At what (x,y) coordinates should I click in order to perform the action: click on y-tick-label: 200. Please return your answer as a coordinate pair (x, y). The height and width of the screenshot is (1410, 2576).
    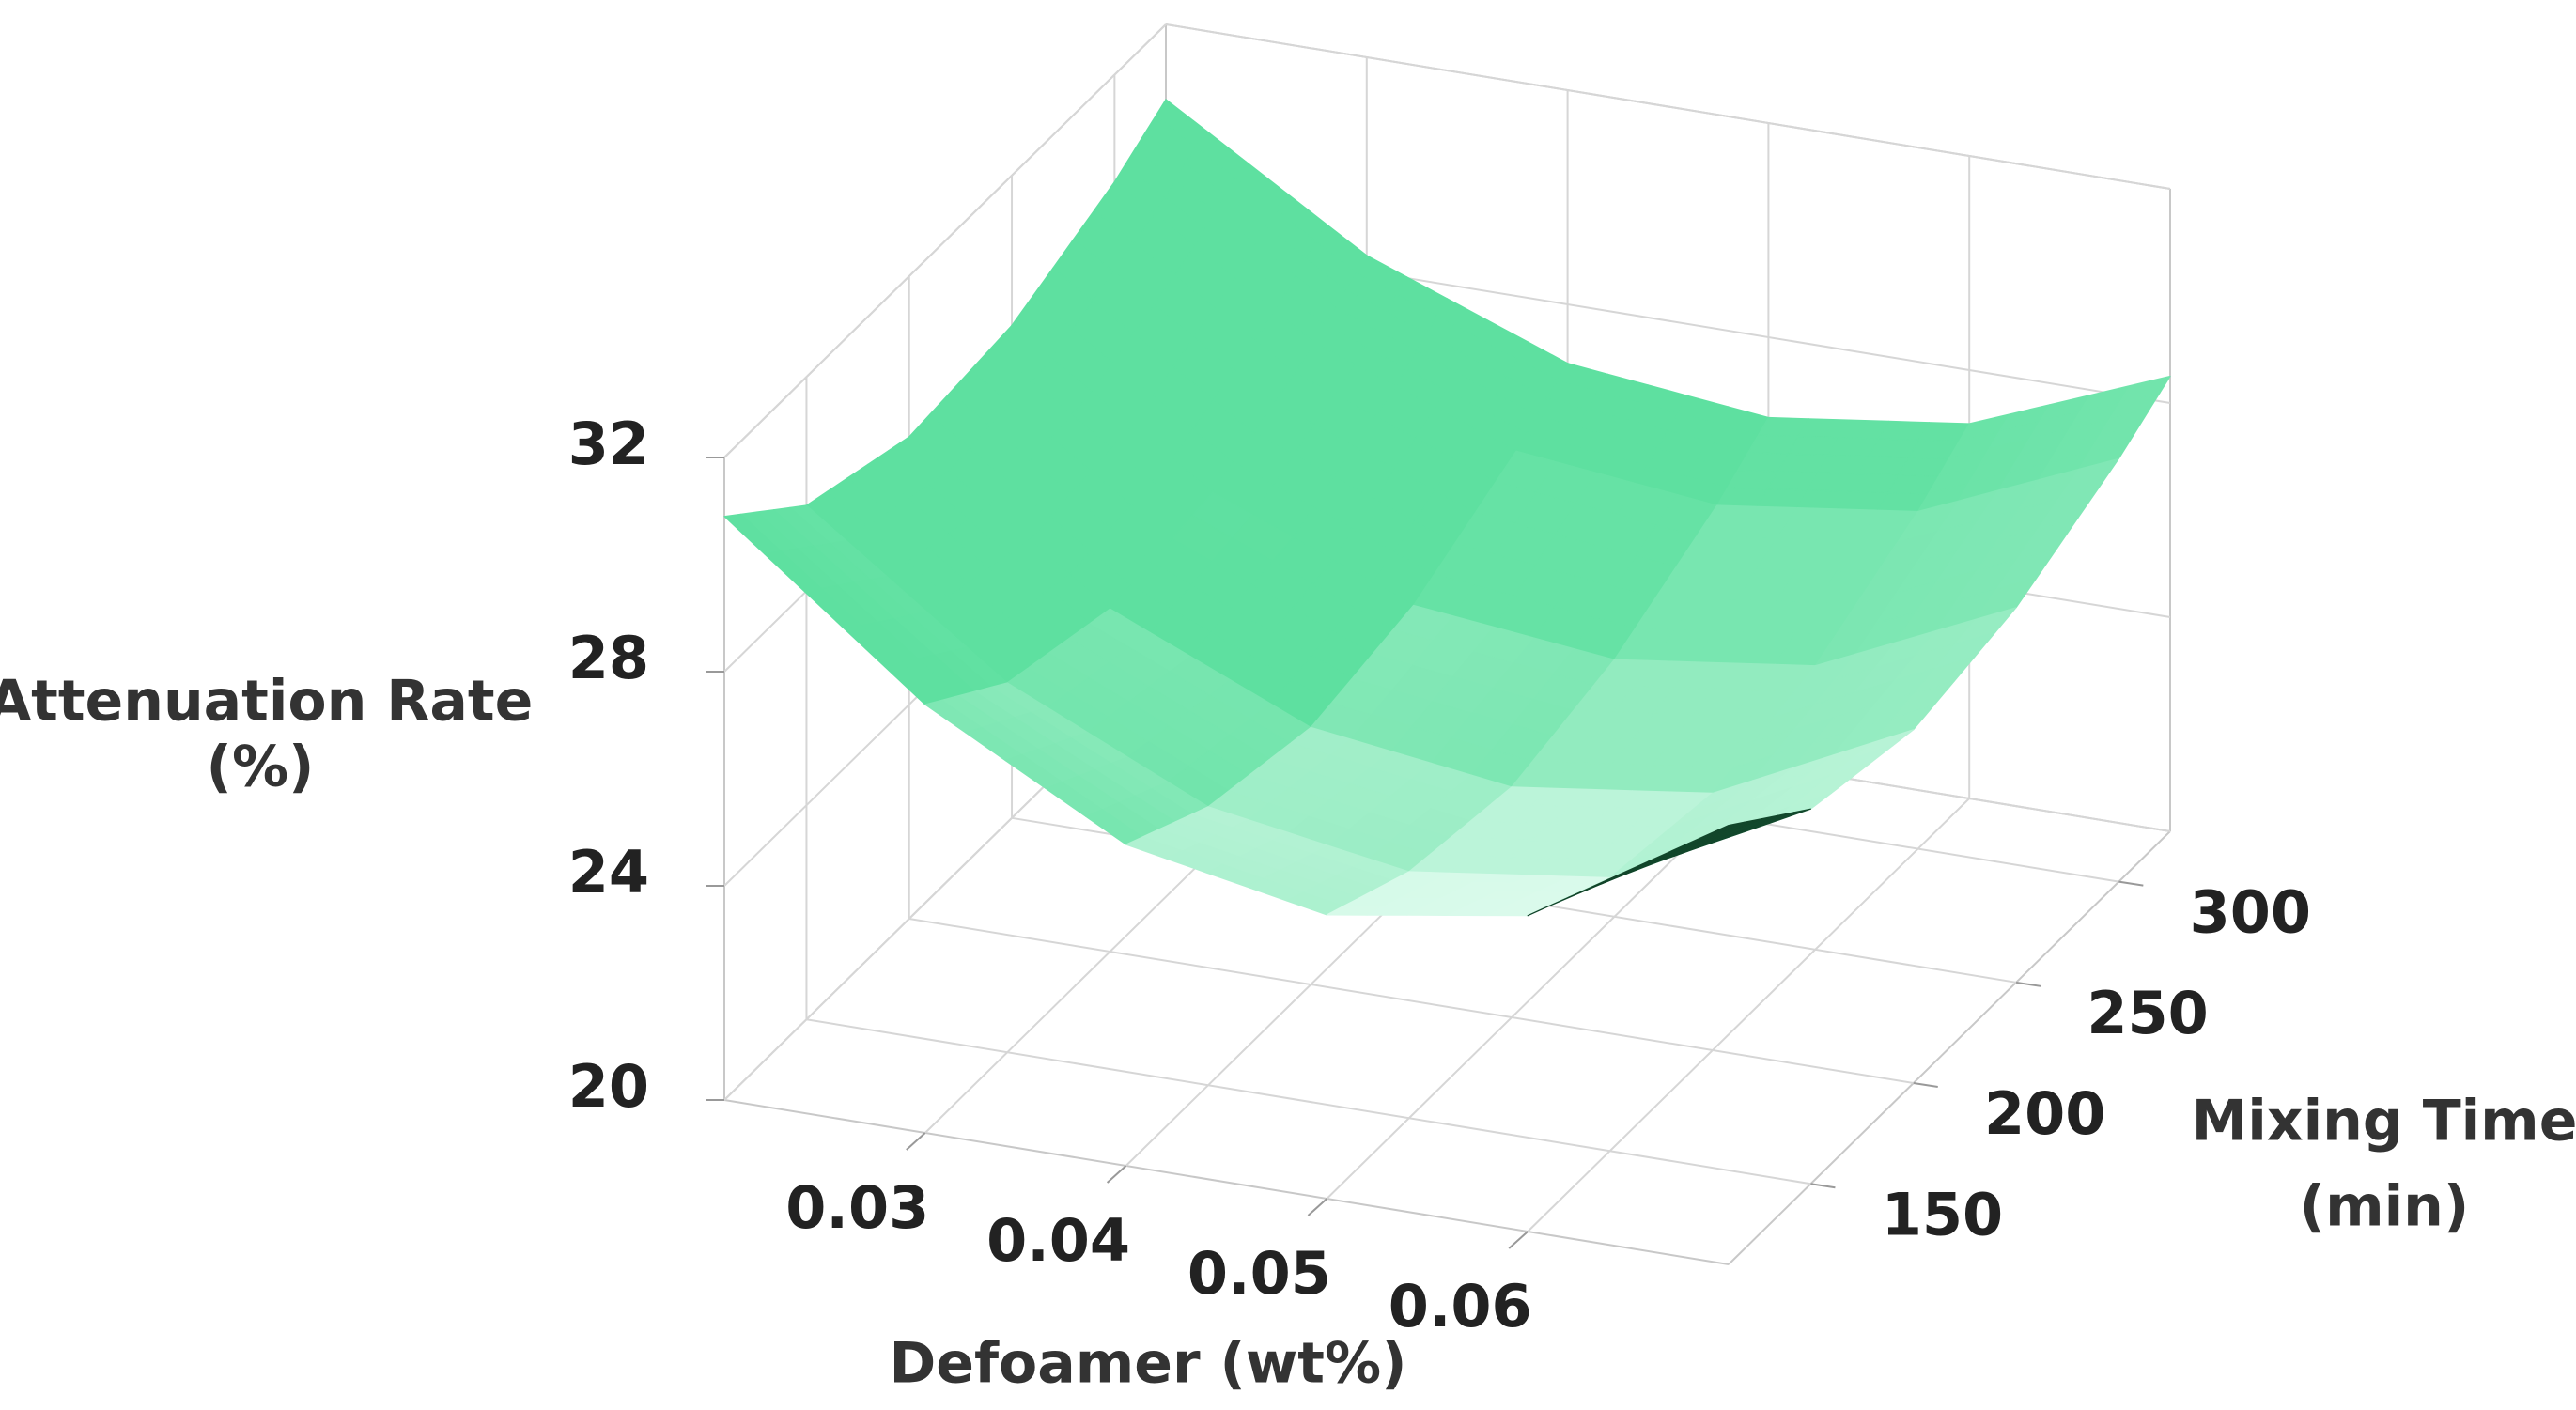
    Looking at the image, I should click on (2044, 1113).